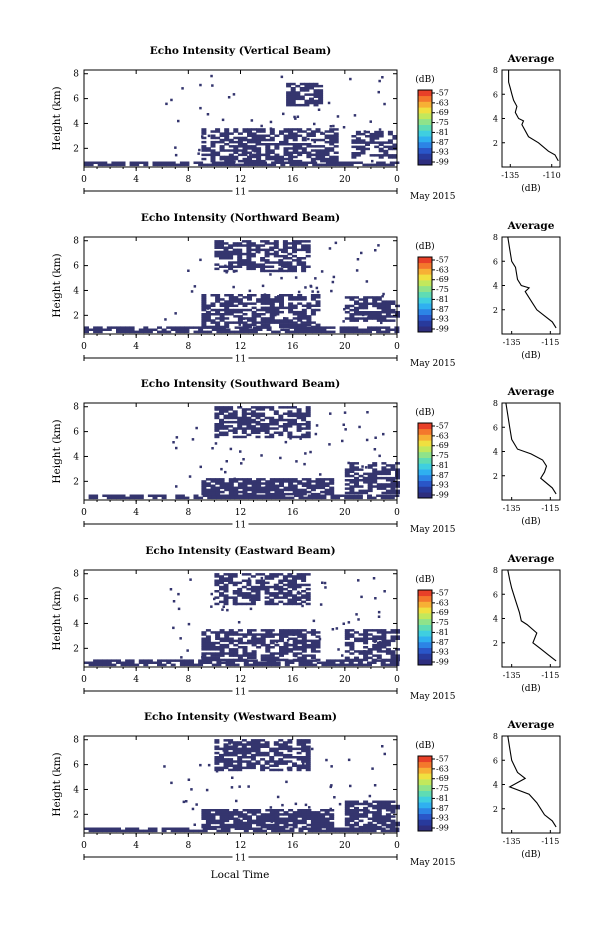 Image resolution: width=615 pixels, height=929 pixels. I want to click on colorbar-tick-label: -81, so click(442, 798).